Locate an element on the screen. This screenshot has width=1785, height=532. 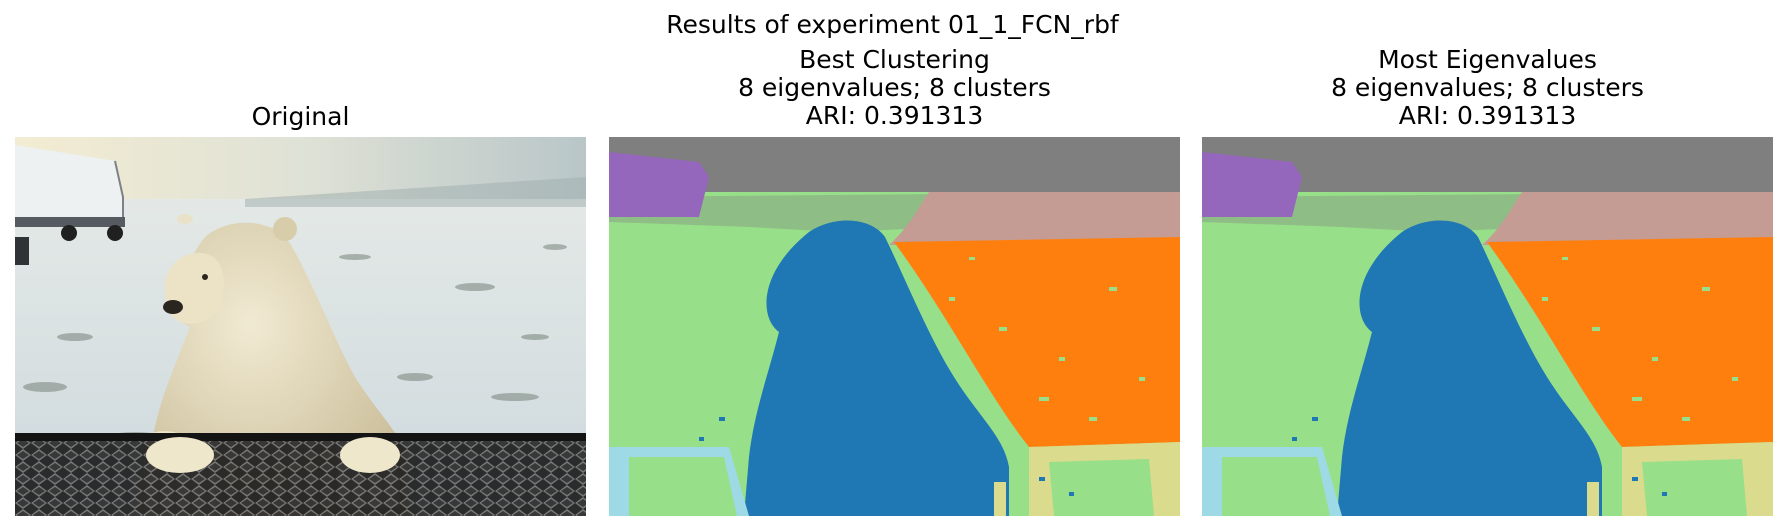
panel-title-line: Most Eigenvalues is located at coordinates (1487, 59).